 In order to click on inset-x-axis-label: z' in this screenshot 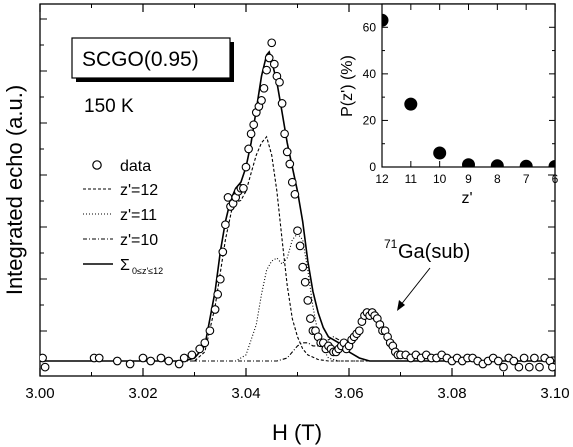, I will do `click(466, 198)`.